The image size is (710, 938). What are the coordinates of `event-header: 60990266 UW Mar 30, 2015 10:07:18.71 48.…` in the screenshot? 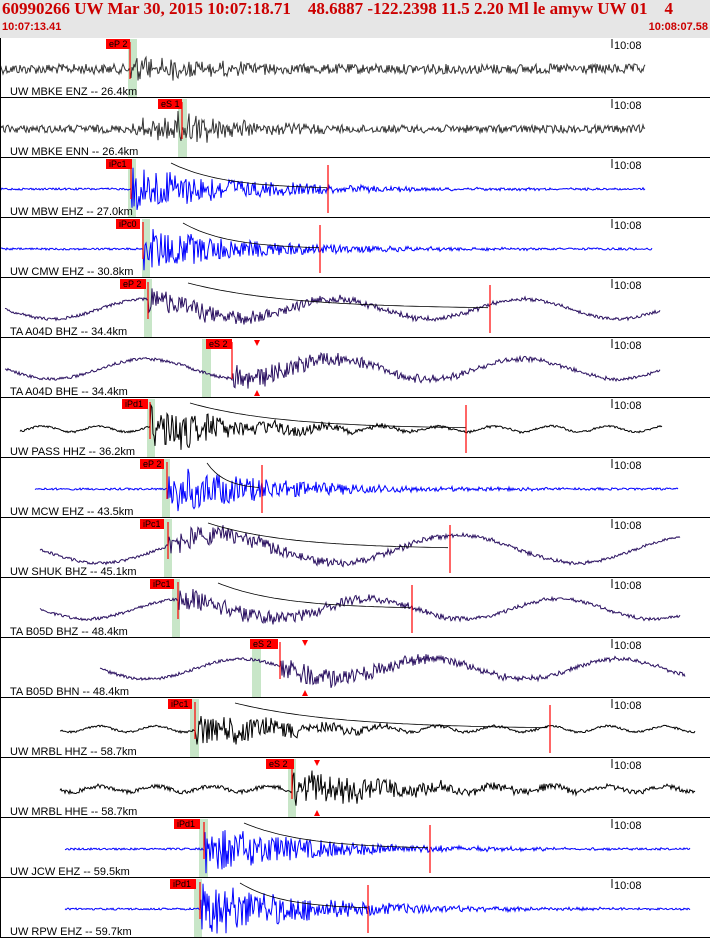 It's located at (355, 19).